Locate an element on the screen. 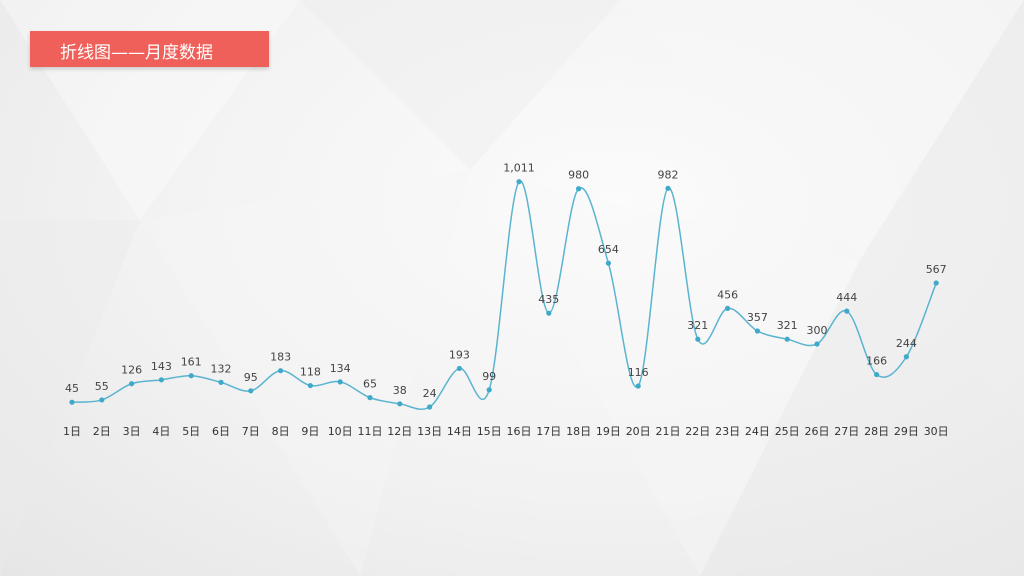  x-tick-label: 9日 is located at coordinates (310, 431).